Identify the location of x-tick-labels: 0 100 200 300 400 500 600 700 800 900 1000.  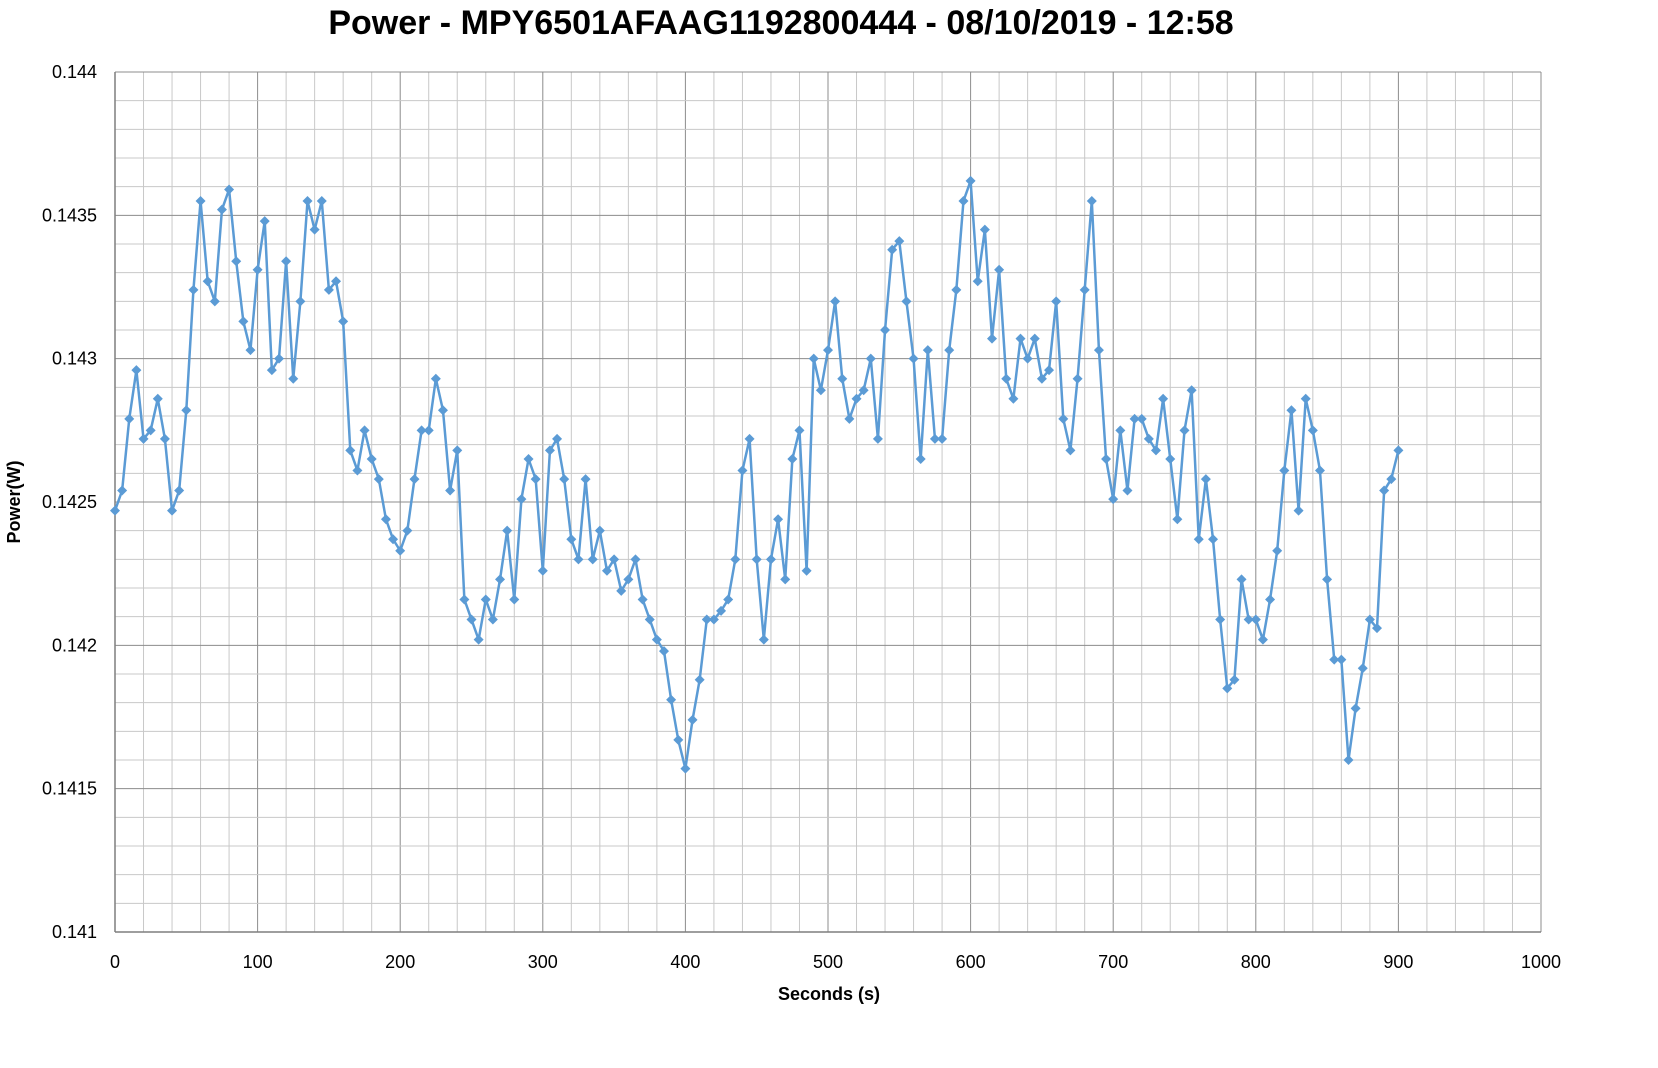
(835, 962).